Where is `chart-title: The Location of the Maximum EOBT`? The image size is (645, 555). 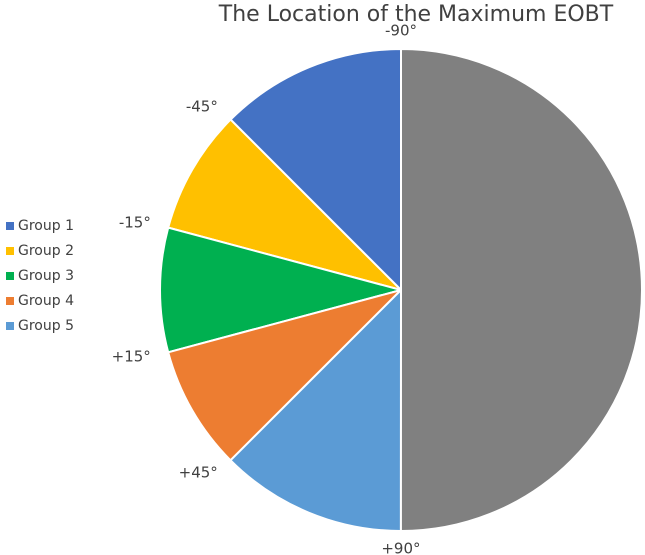
chart-title: The Location of the Maximum EOBT is located at coordinates (416, 14).